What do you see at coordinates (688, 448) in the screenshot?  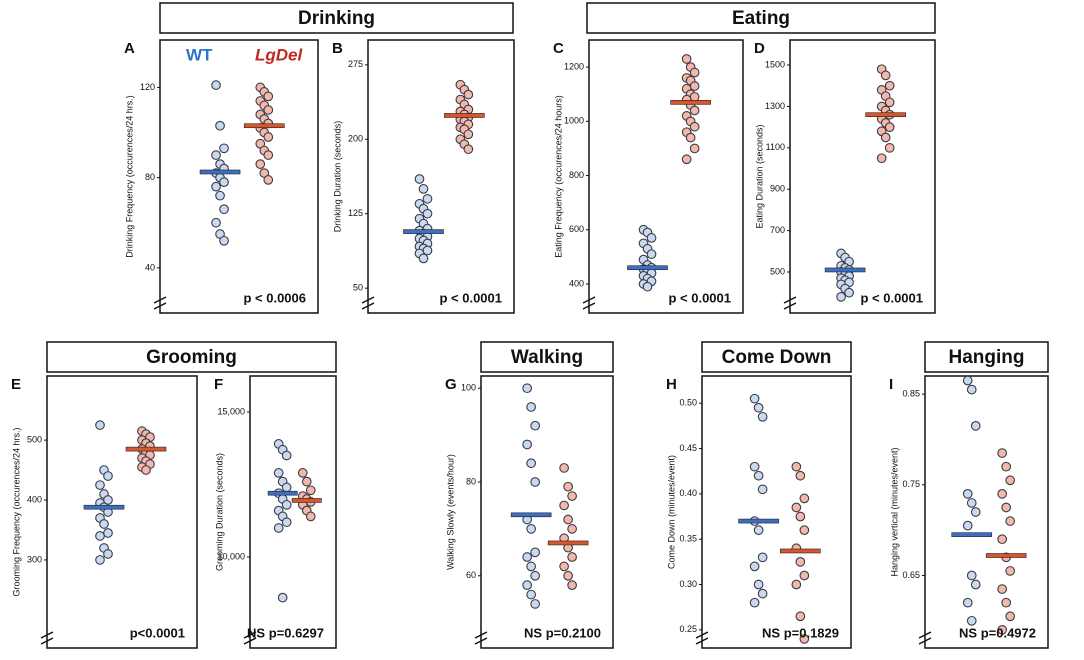 I see `y-tick-label: 0.45` at bounding box center [688, 448].